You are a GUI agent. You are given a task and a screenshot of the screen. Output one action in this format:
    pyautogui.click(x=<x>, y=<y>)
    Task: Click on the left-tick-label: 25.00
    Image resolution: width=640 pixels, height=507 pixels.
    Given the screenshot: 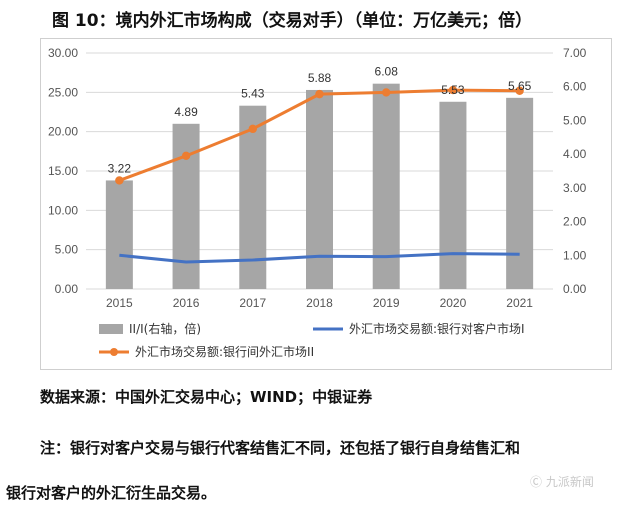 What is the action you would take?
    pyautogui.click(x=63, y=92)
    